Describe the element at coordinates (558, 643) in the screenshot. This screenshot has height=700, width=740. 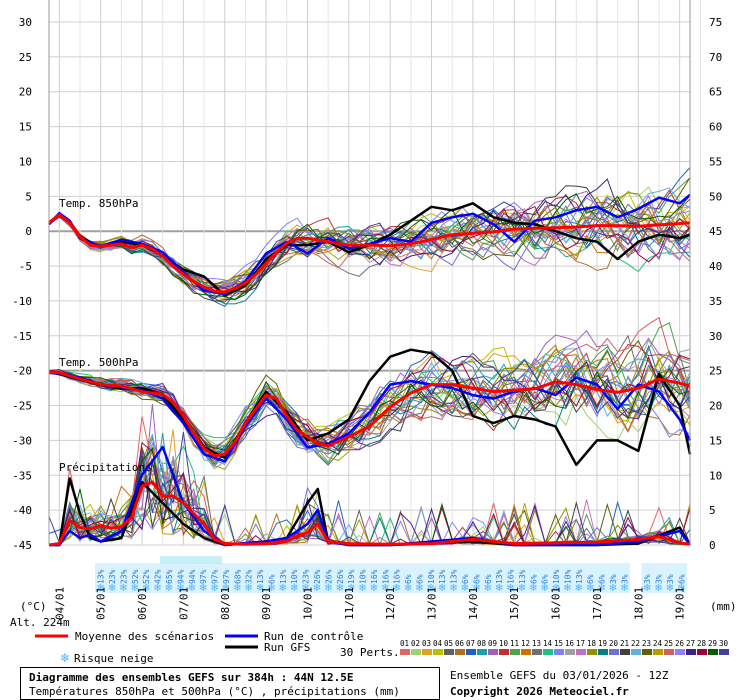
I see `legend-pert-number: 15` at that location.